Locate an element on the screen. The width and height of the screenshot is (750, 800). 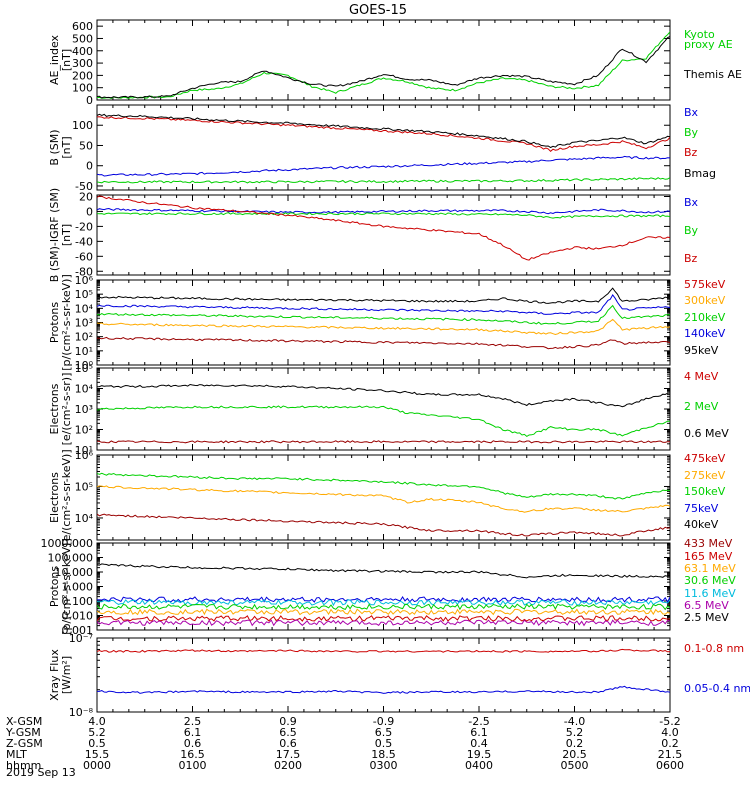
y-tick-label: 0.001 is located at coordinates (78, 630).